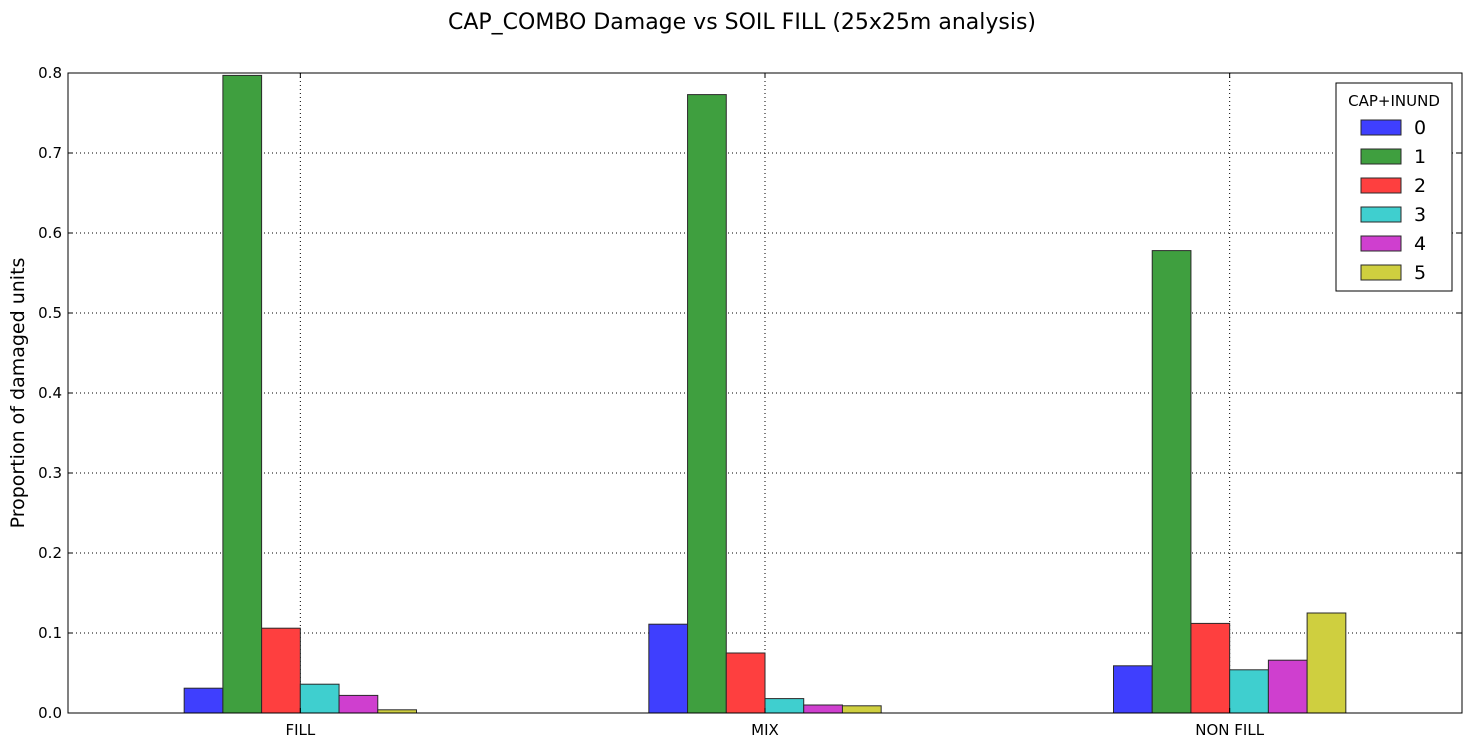 The width and height of the screenshot is (1471, 751). Describe the element at coordinates (18, 393) in the screenshot. I see `y-axis-label: Proportion of damaged units` at that location.